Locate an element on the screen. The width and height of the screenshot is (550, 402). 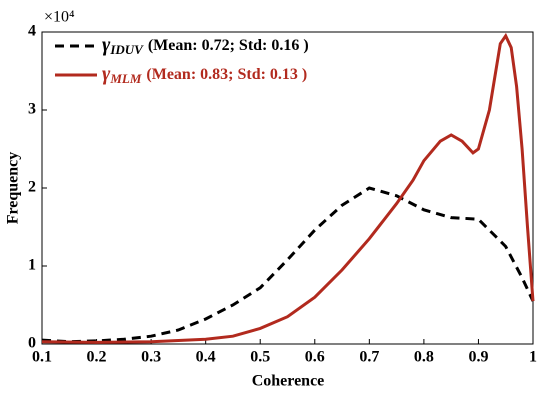
y-tick-label: 0 is located at coordinates (32, 343).